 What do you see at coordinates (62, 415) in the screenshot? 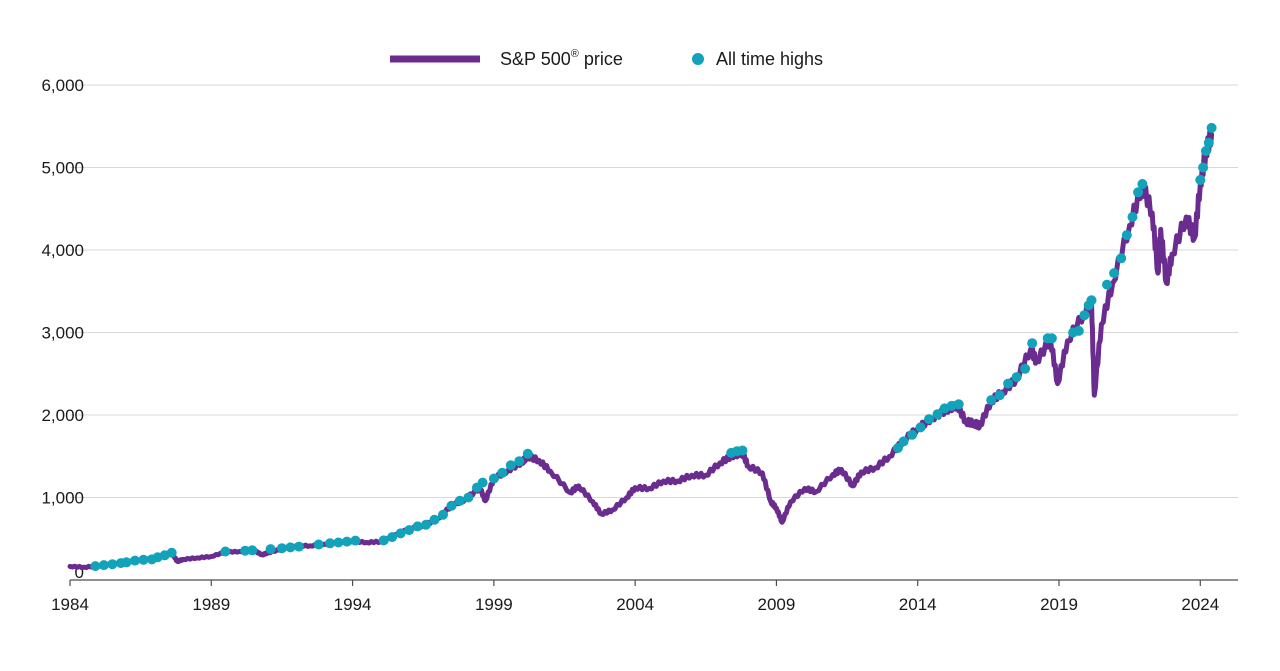
I see `y-tick-label: 2,000` at bounding box center [62, 415].